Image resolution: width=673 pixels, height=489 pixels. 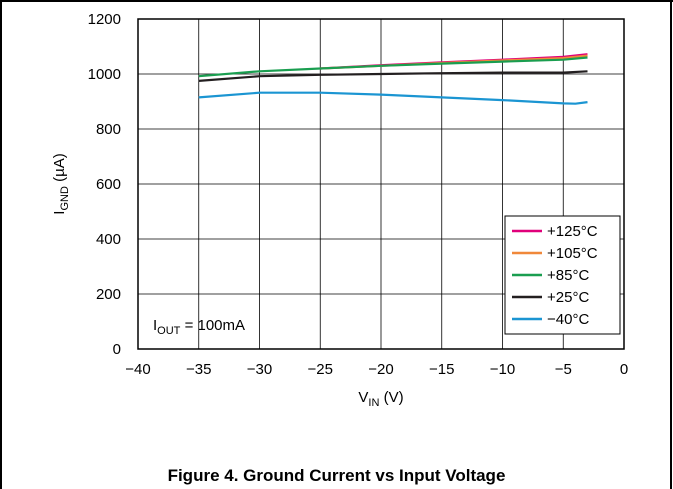 I want to click on condition-annotation: IOUT = 100mA, so click(x=199, y=327).